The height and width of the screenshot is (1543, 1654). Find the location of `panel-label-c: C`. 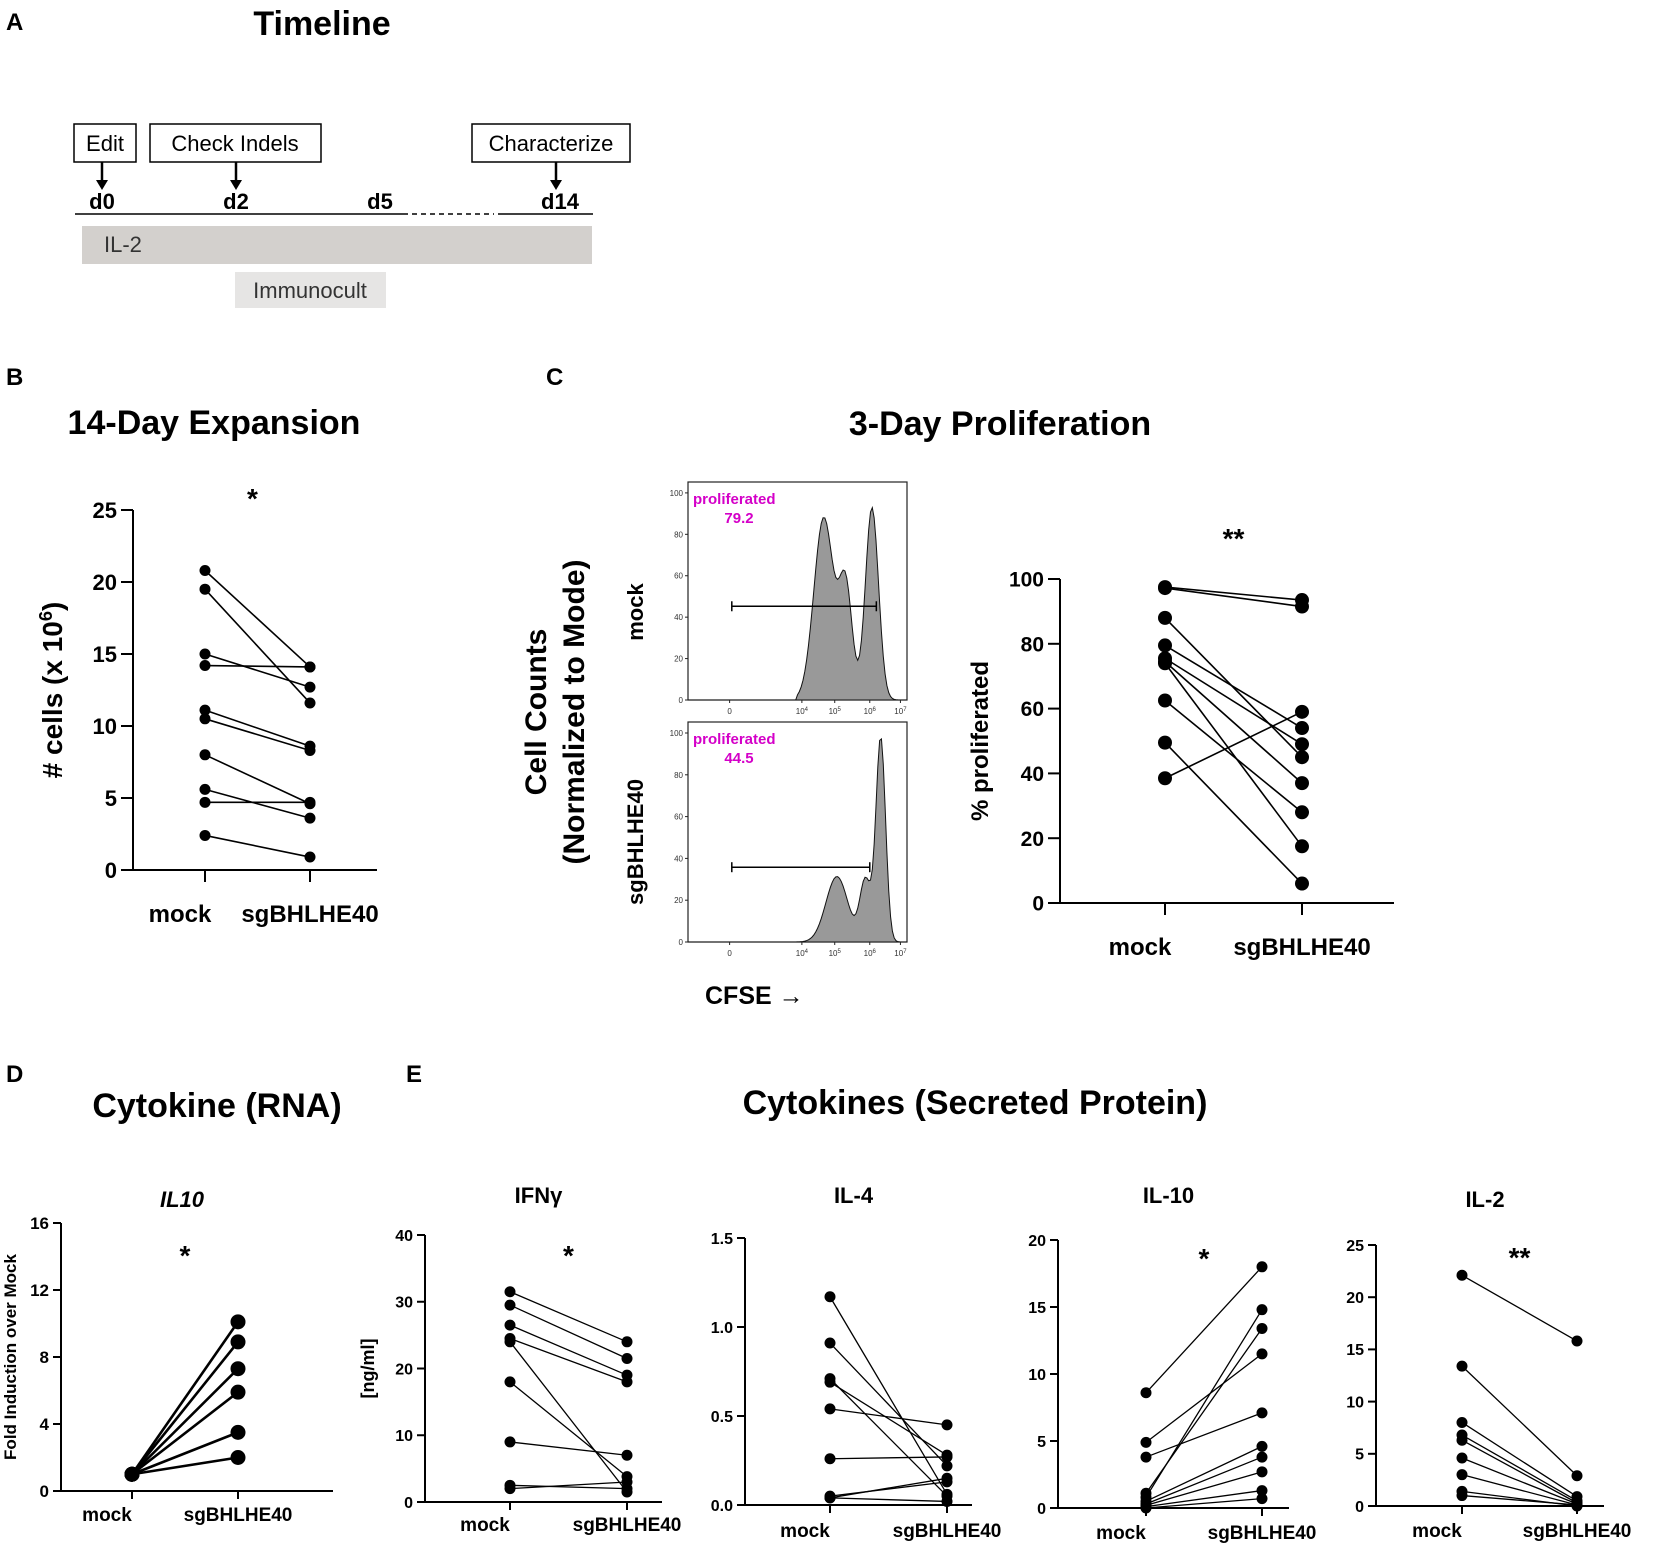

panel-label-c: C is located at coordinates (554, 377).